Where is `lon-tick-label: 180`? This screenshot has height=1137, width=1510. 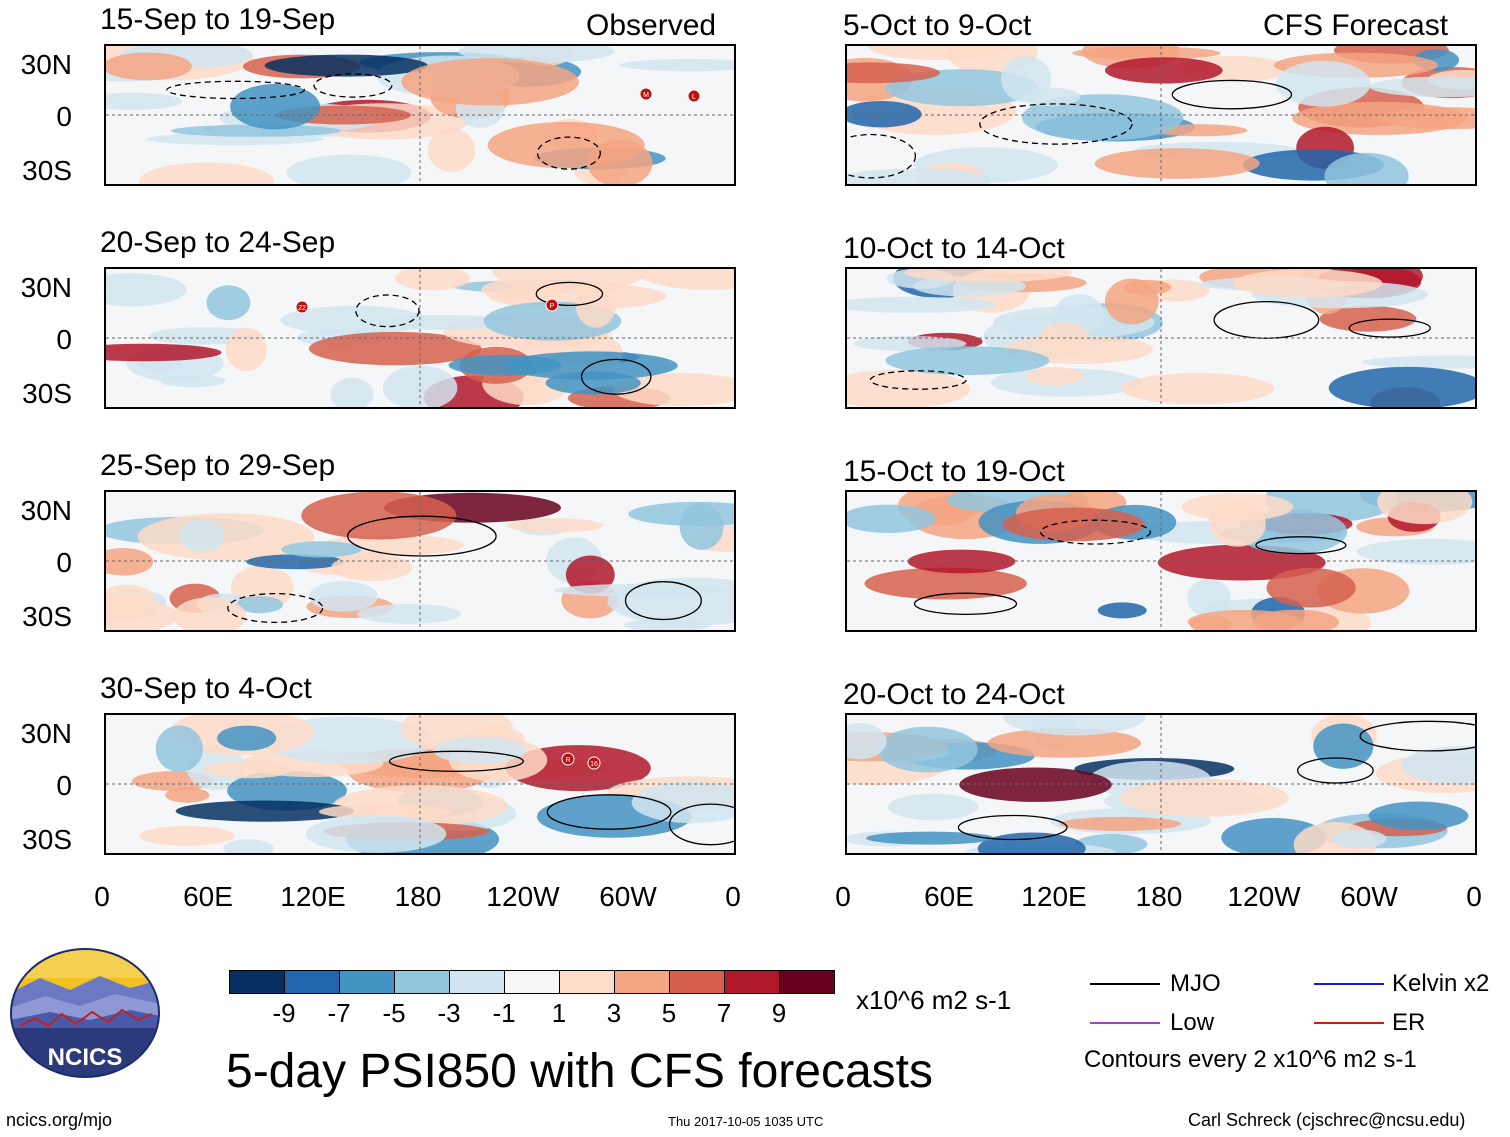
lon-tick-label: 180 is located at coordinates (1159, 896).